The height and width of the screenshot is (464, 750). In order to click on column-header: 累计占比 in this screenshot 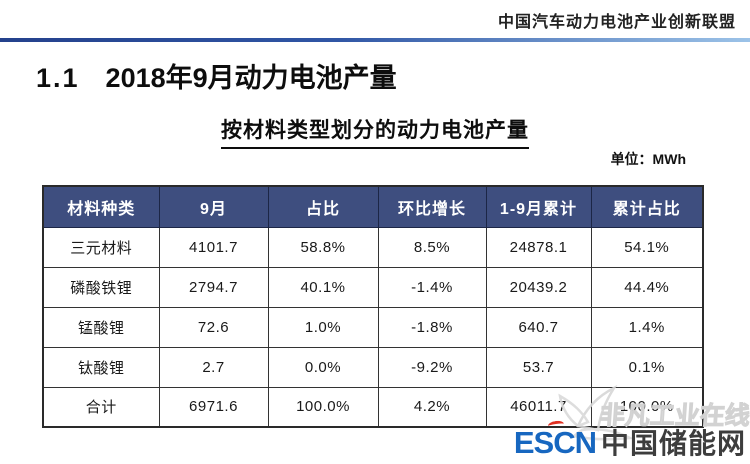, I will do `click(647, 206)`.